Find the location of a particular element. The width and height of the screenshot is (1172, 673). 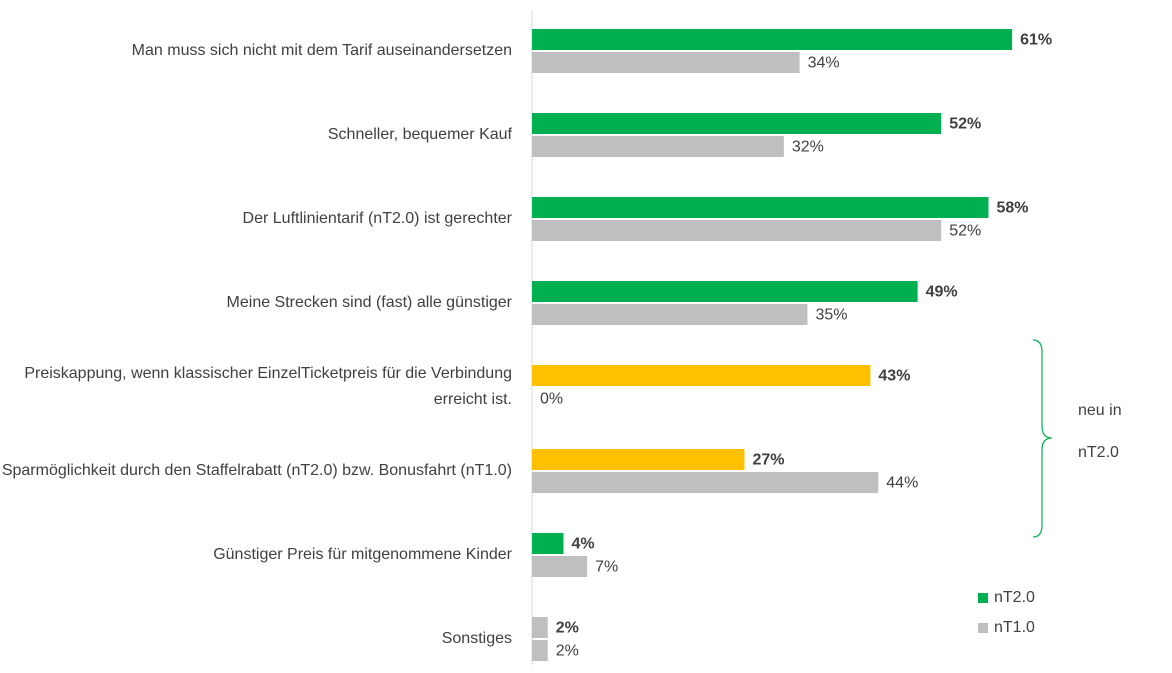

value-label: 7% is located at coordinates (606, 567).